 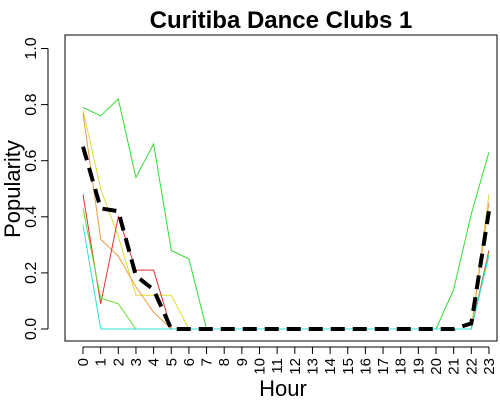 What do you see at coordinates (189, 362) in the screenshot?
I see `x-tick-label: 6` at bounding box center [189, 362].